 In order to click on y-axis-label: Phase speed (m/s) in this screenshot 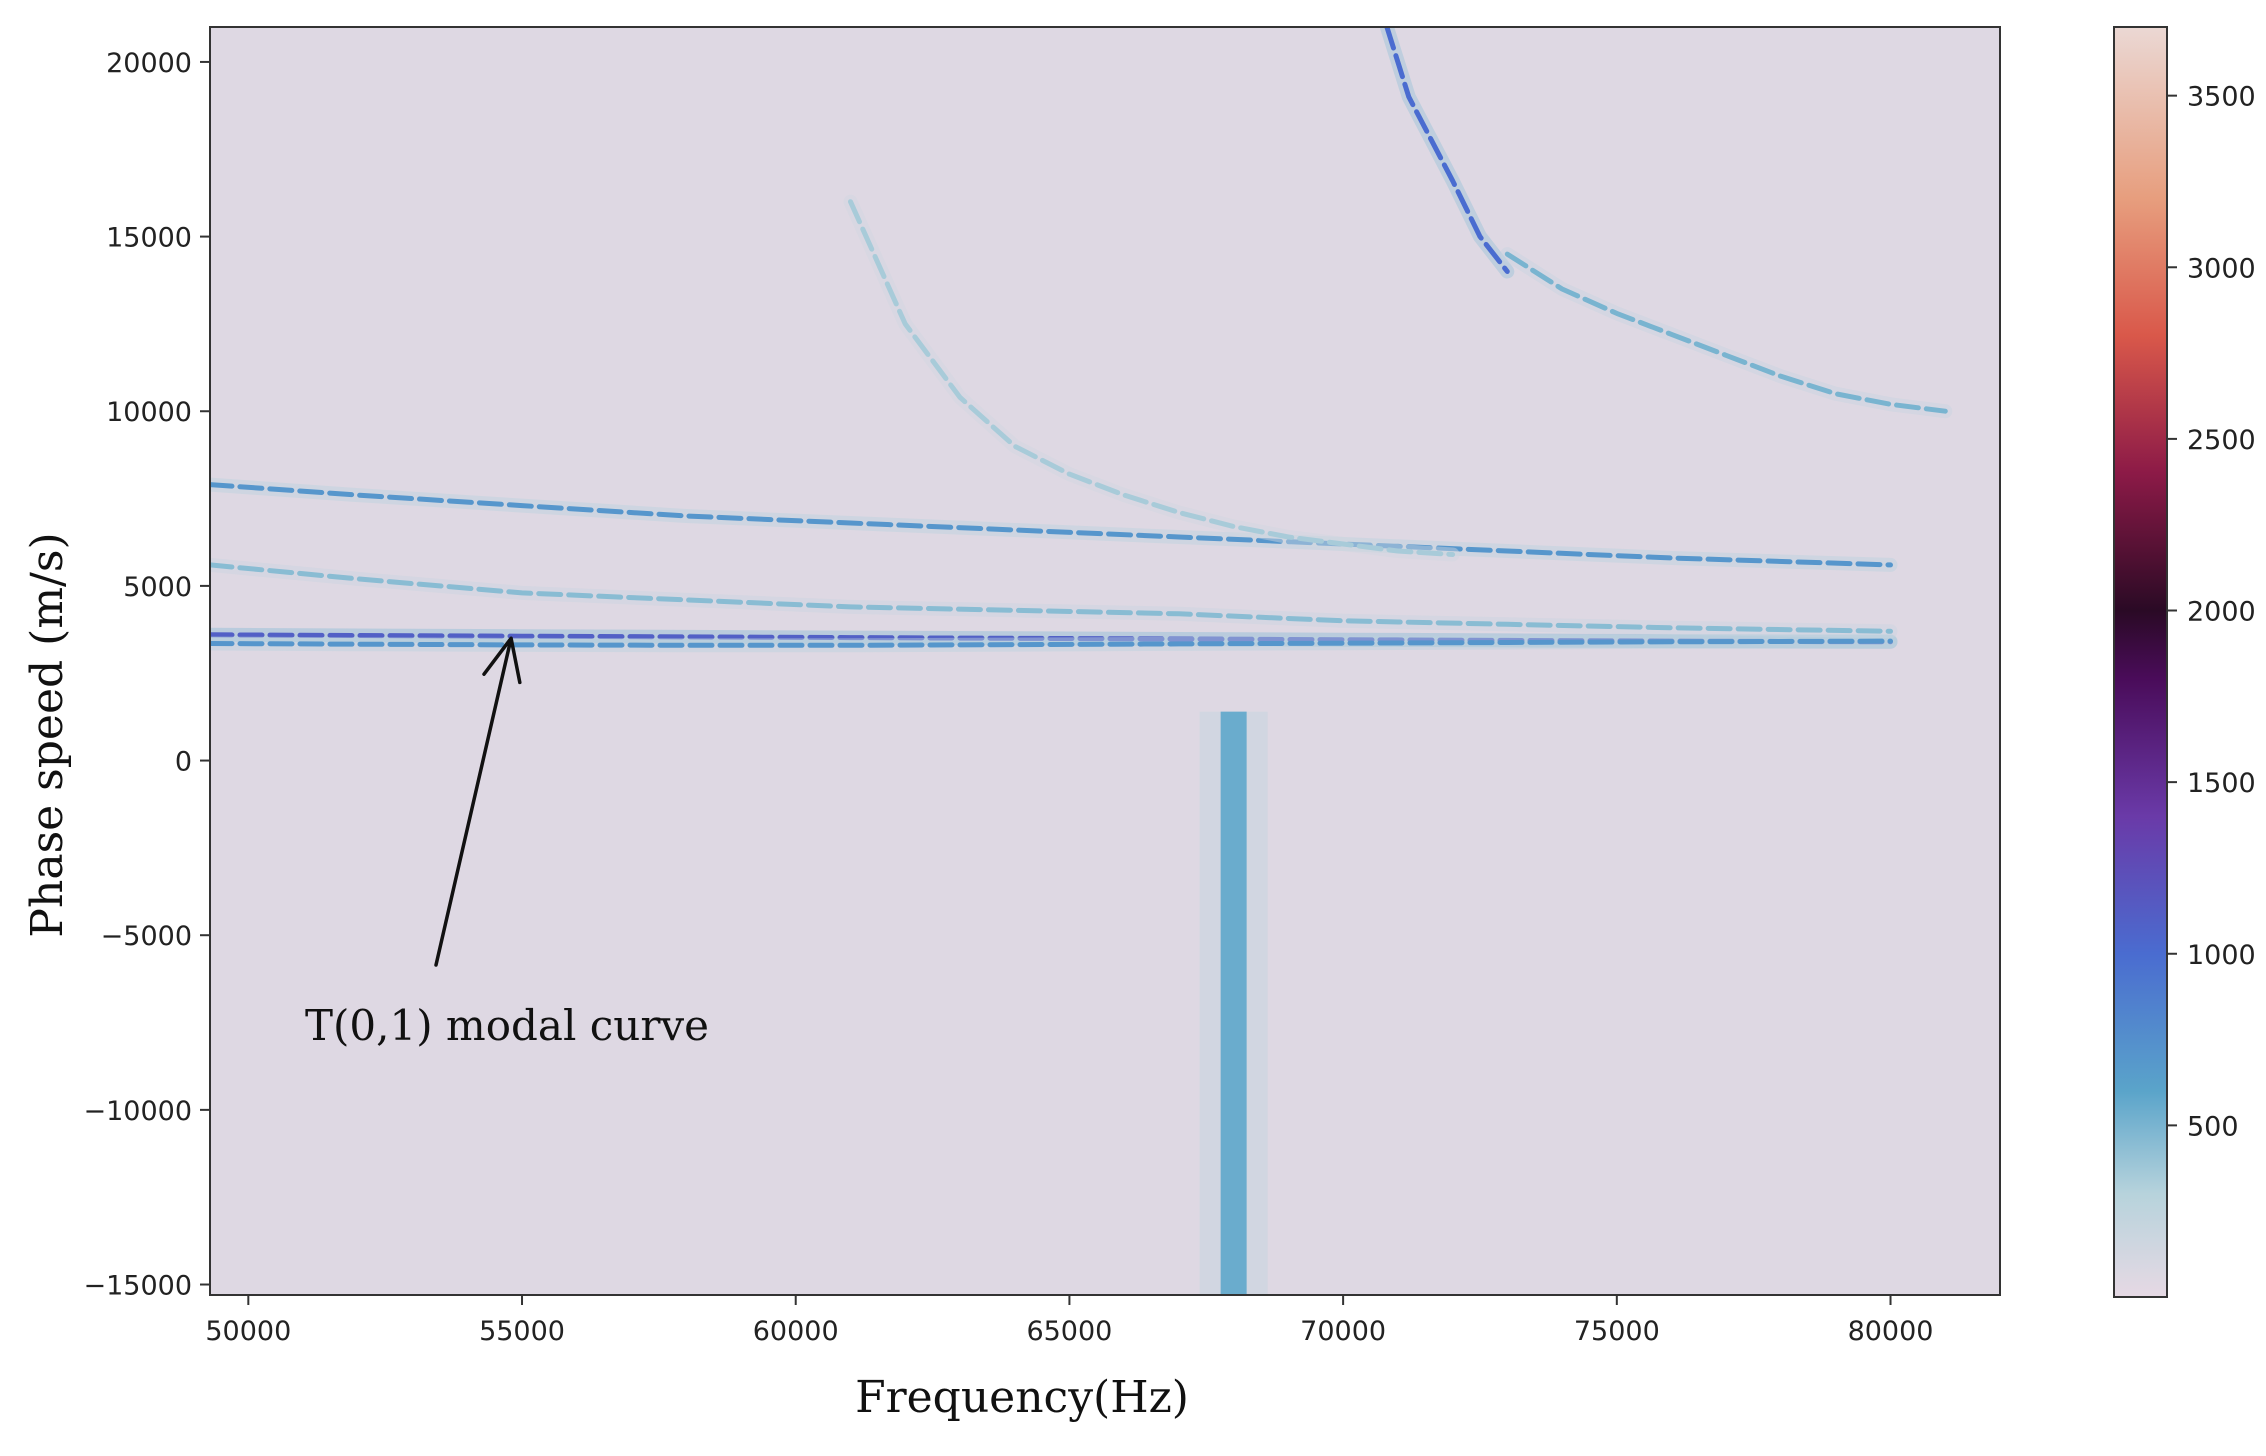, I will do `click(47, 734)`.